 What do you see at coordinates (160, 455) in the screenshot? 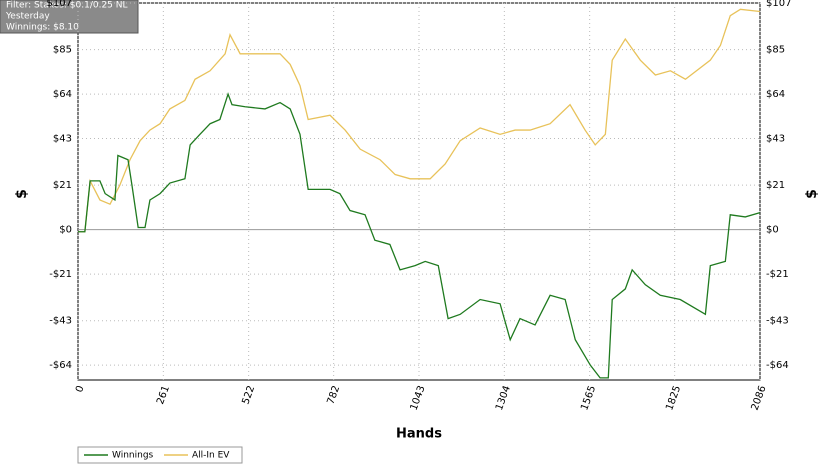
I see `legend` at bounding box center [160, 455].